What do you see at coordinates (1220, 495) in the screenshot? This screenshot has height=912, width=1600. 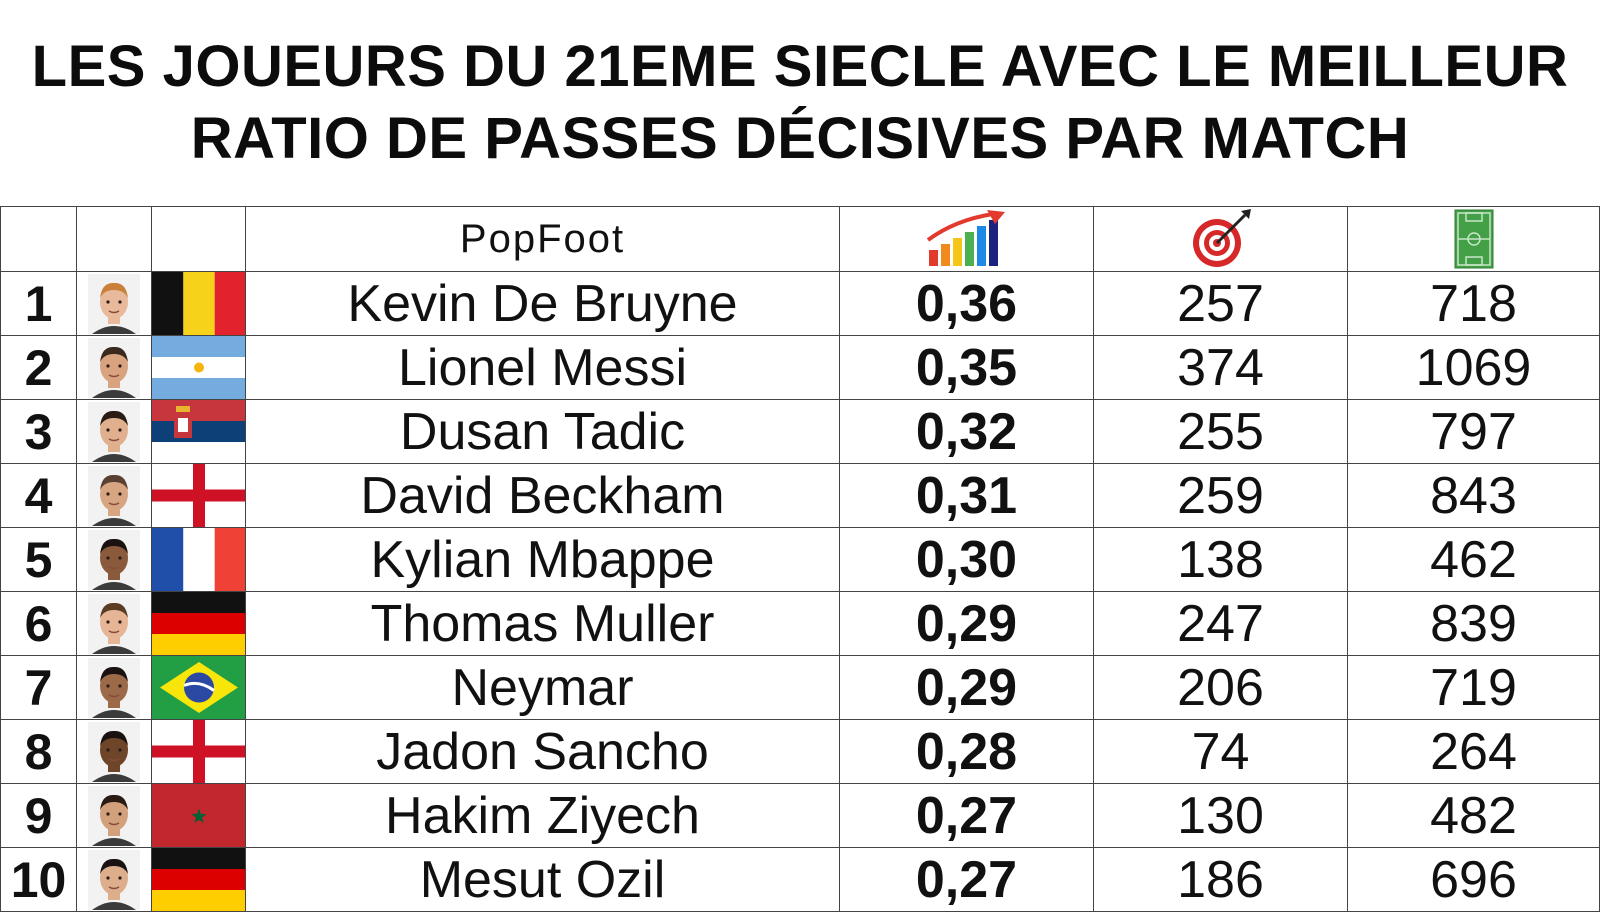 I see `assists-count: 259` at bounding box center [1220, 495].